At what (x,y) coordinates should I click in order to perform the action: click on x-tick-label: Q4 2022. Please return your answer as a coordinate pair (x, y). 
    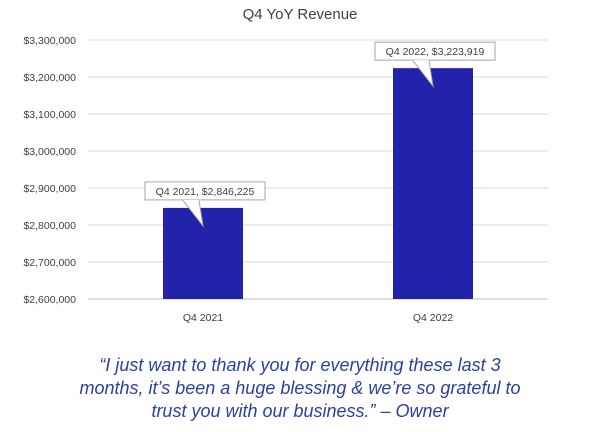
    Looking at the image, I should click on (433, 318).